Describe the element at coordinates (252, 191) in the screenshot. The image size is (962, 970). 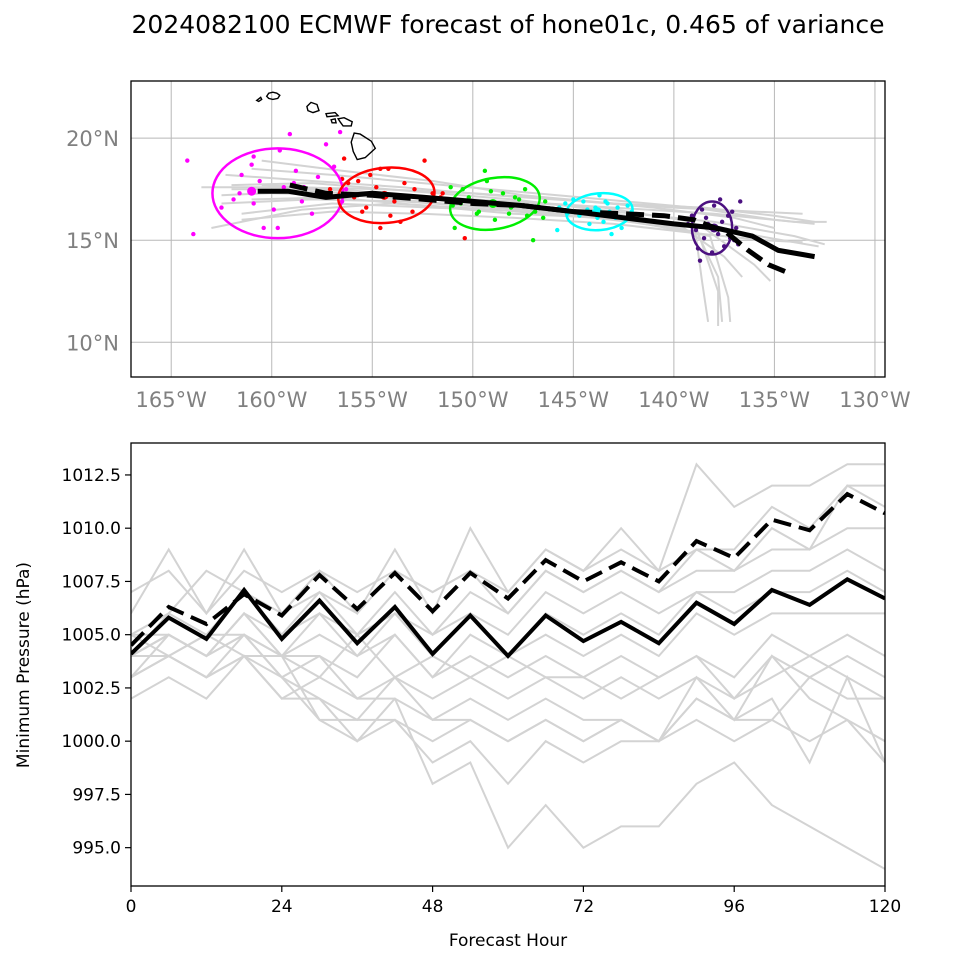
I see `ensemble-mean-position` at that location.